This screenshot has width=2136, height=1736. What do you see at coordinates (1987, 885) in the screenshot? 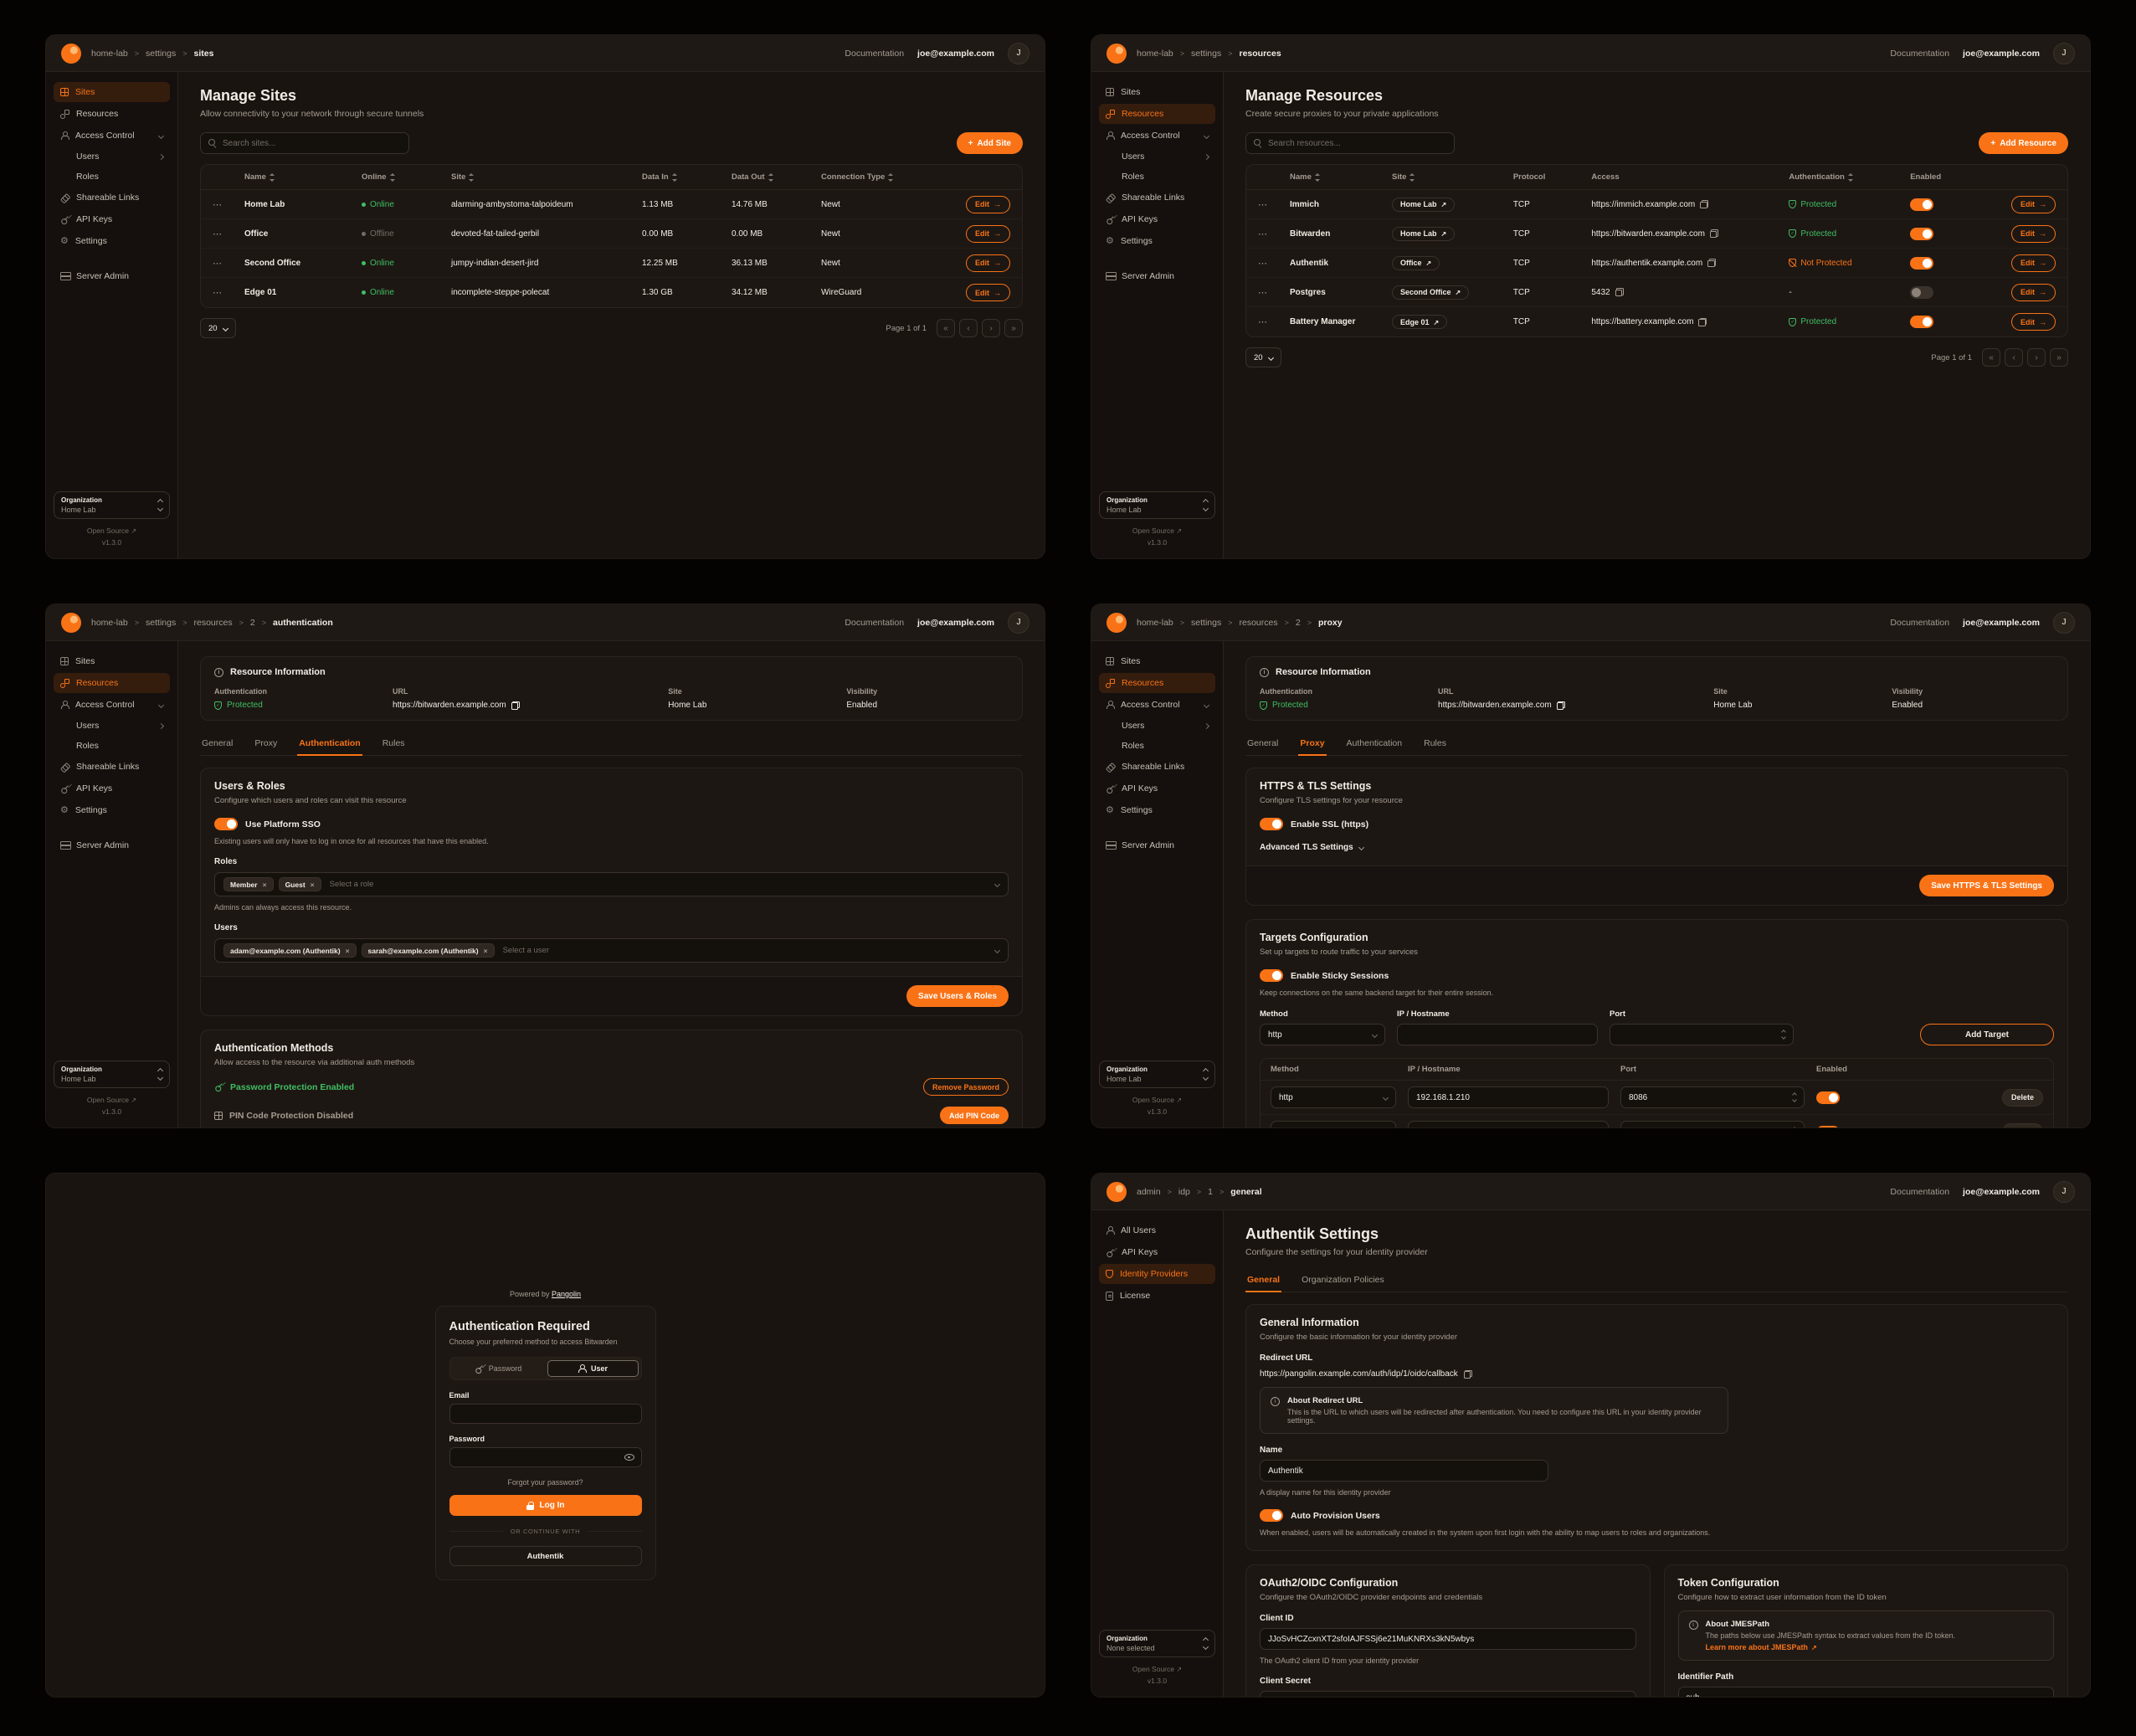
I see `save-tls-button: Save HTTPS & TLS Settings` at bounding box center [1987, 885].